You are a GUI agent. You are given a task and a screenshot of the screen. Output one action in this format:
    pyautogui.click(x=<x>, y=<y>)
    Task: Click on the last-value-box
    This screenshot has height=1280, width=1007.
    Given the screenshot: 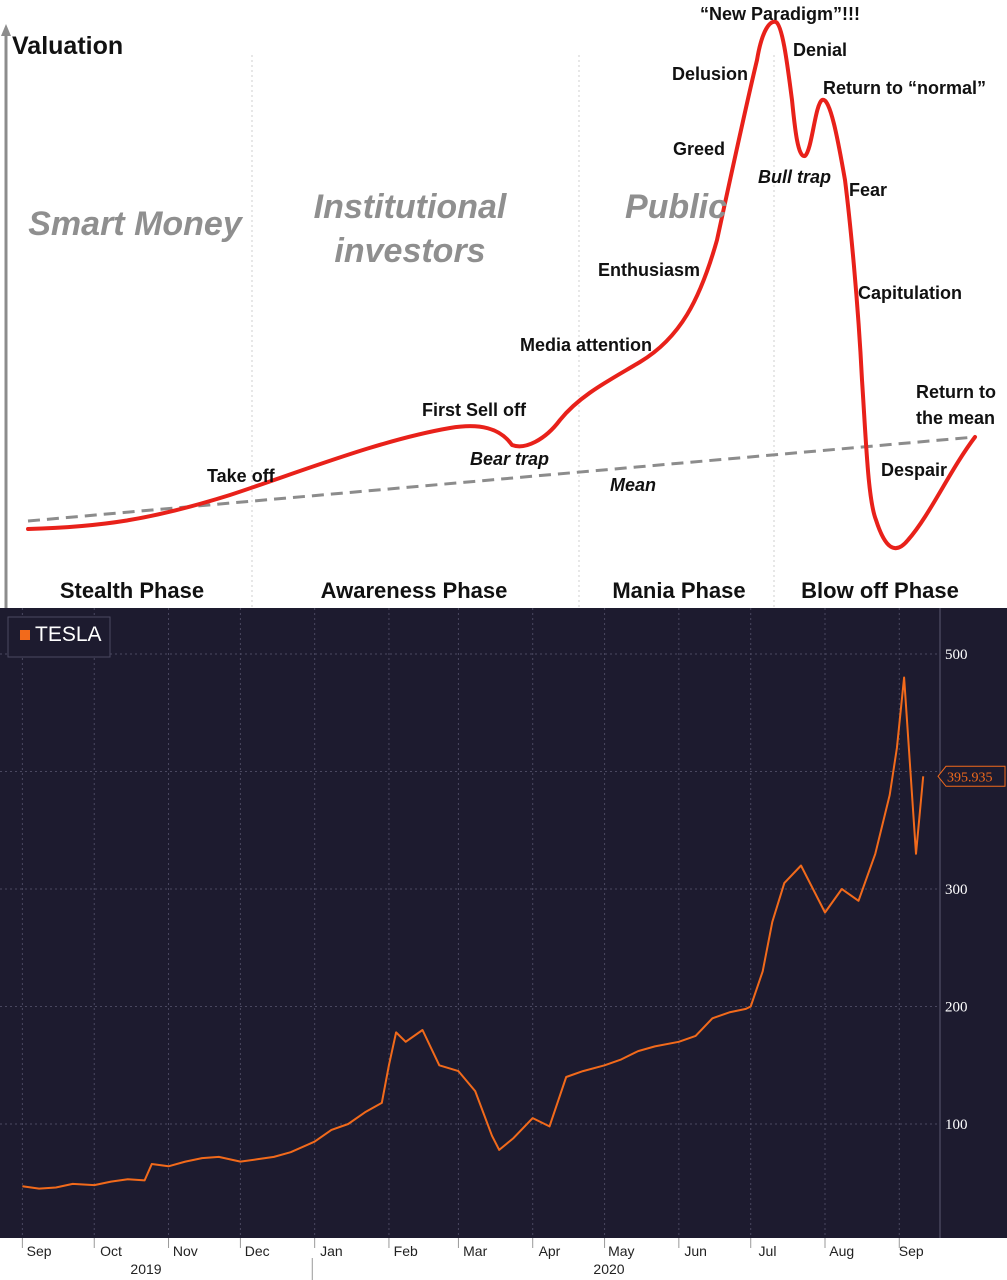 What is the action you would take?
    pyautogui.click(x=971, y=776)
    